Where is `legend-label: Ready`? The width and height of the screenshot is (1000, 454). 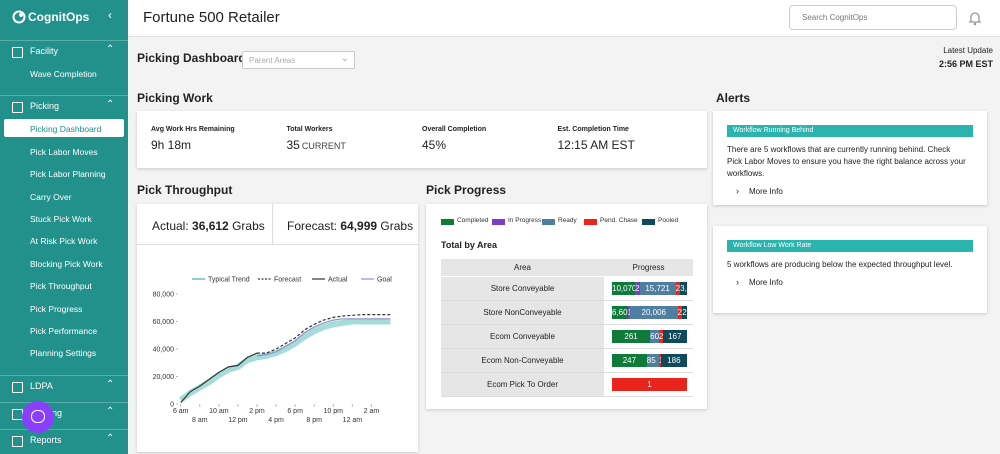
legend-label: Ready is located at coordinates (567, 220).